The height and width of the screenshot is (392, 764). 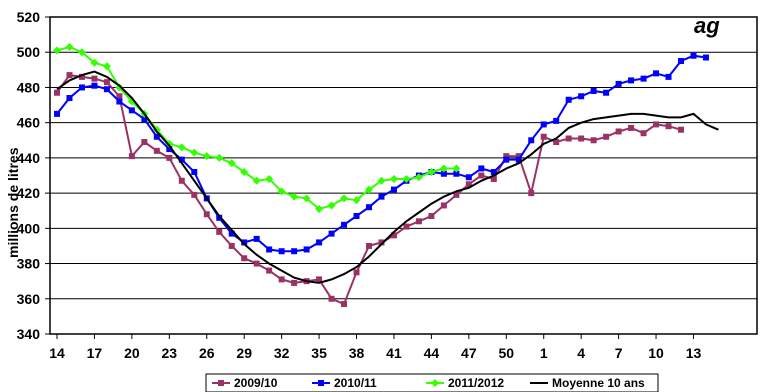 What do you see at coordinates (506, 353) in the screenshot?
I see `x-tick-label: 50` at bounding box center [506, 353].